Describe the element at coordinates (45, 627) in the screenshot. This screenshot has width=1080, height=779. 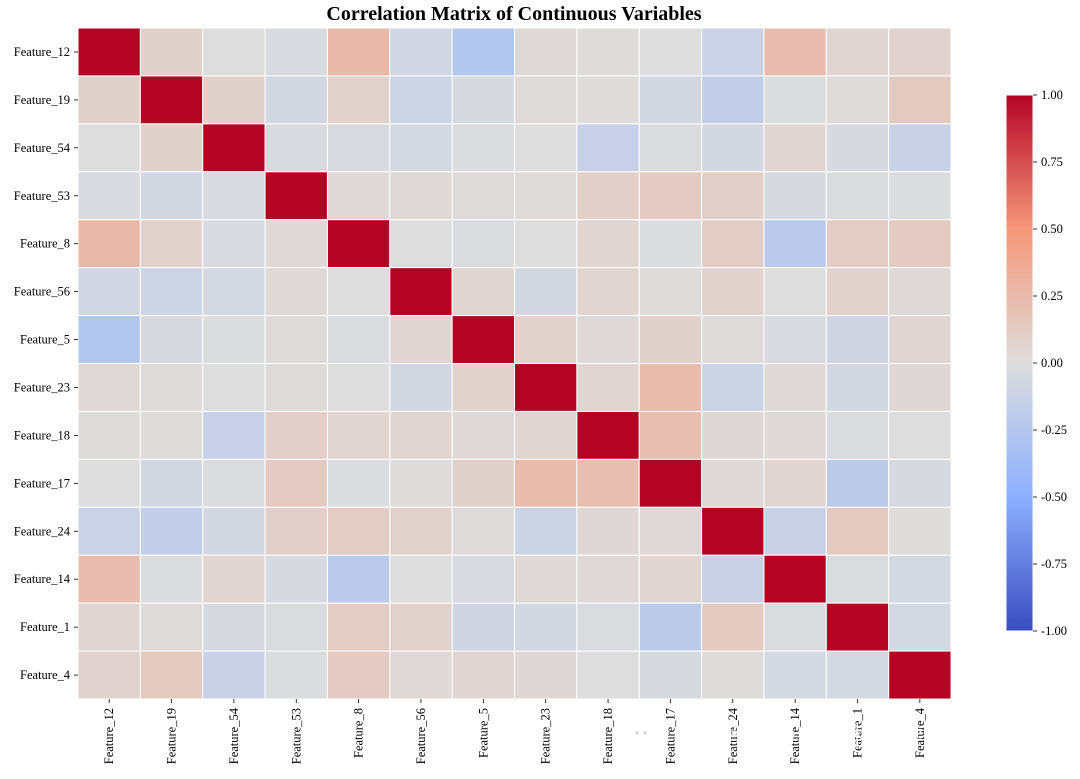
I see `y-tick-label: Feature_1` at that location.